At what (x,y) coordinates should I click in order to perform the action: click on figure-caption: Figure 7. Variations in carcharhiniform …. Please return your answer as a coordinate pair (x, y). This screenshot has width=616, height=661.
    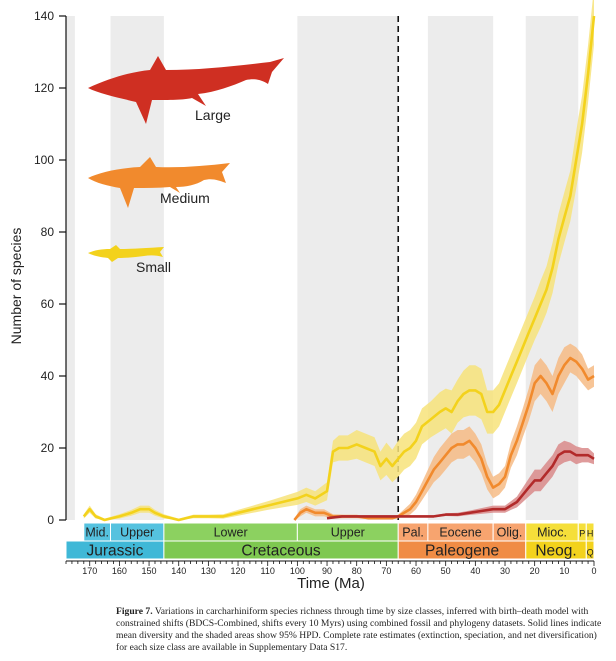
    Looking at the image, I should click on (360, 630).